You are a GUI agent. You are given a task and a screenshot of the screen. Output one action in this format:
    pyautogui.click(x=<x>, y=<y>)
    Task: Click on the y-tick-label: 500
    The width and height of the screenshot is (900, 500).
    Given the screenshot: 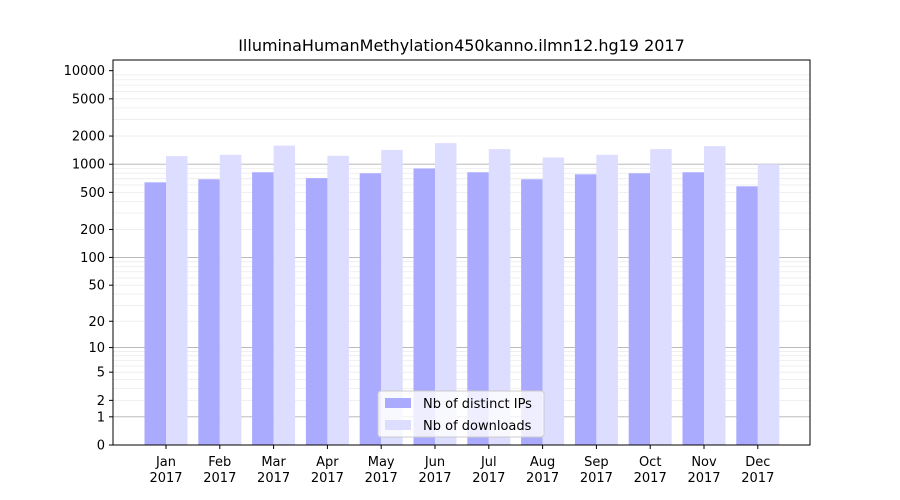 What is the action you would take?
    pyautogui.click(x=92, y=193)
    